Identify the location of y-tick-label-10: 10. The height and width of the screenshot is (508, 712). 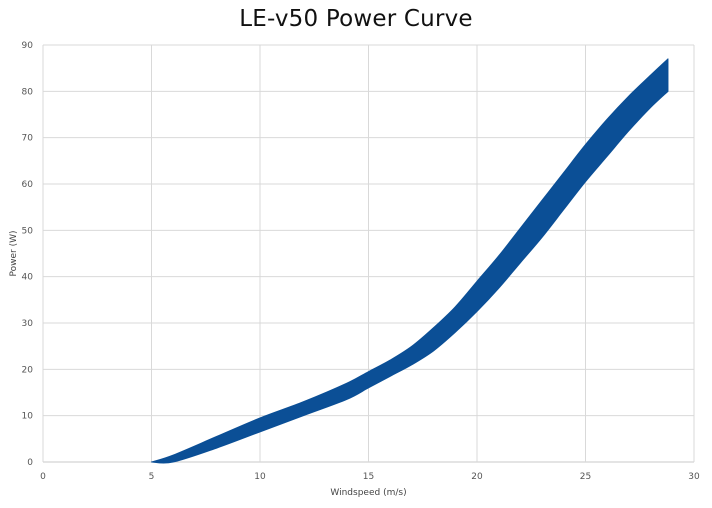
(28, 417).